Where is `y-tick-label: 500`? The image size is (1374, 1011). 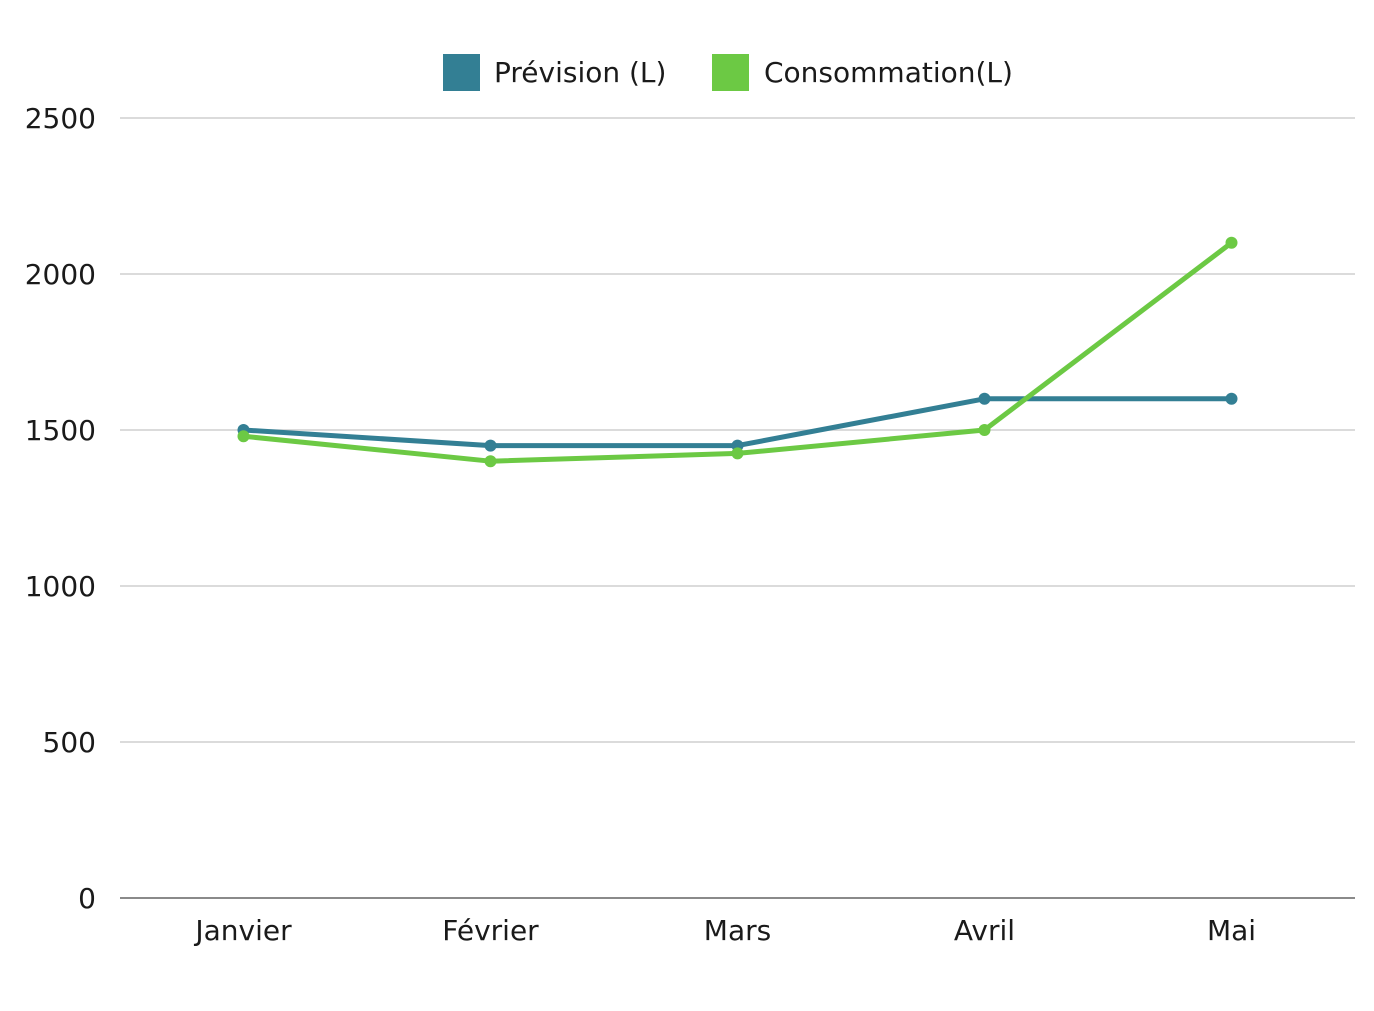
y-tick-label: 500 is located at coordinates (69, 742).